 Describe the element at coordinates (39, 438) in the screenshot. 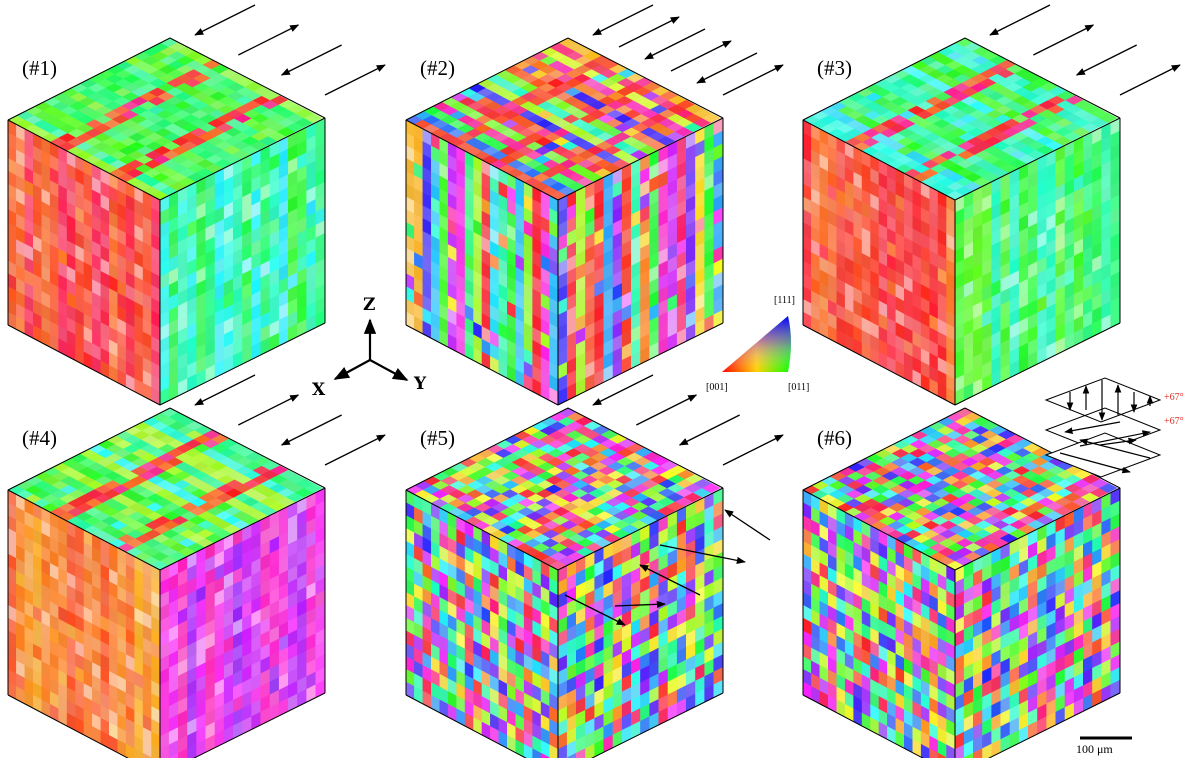

I see `panel-label: (#4)` at that location.